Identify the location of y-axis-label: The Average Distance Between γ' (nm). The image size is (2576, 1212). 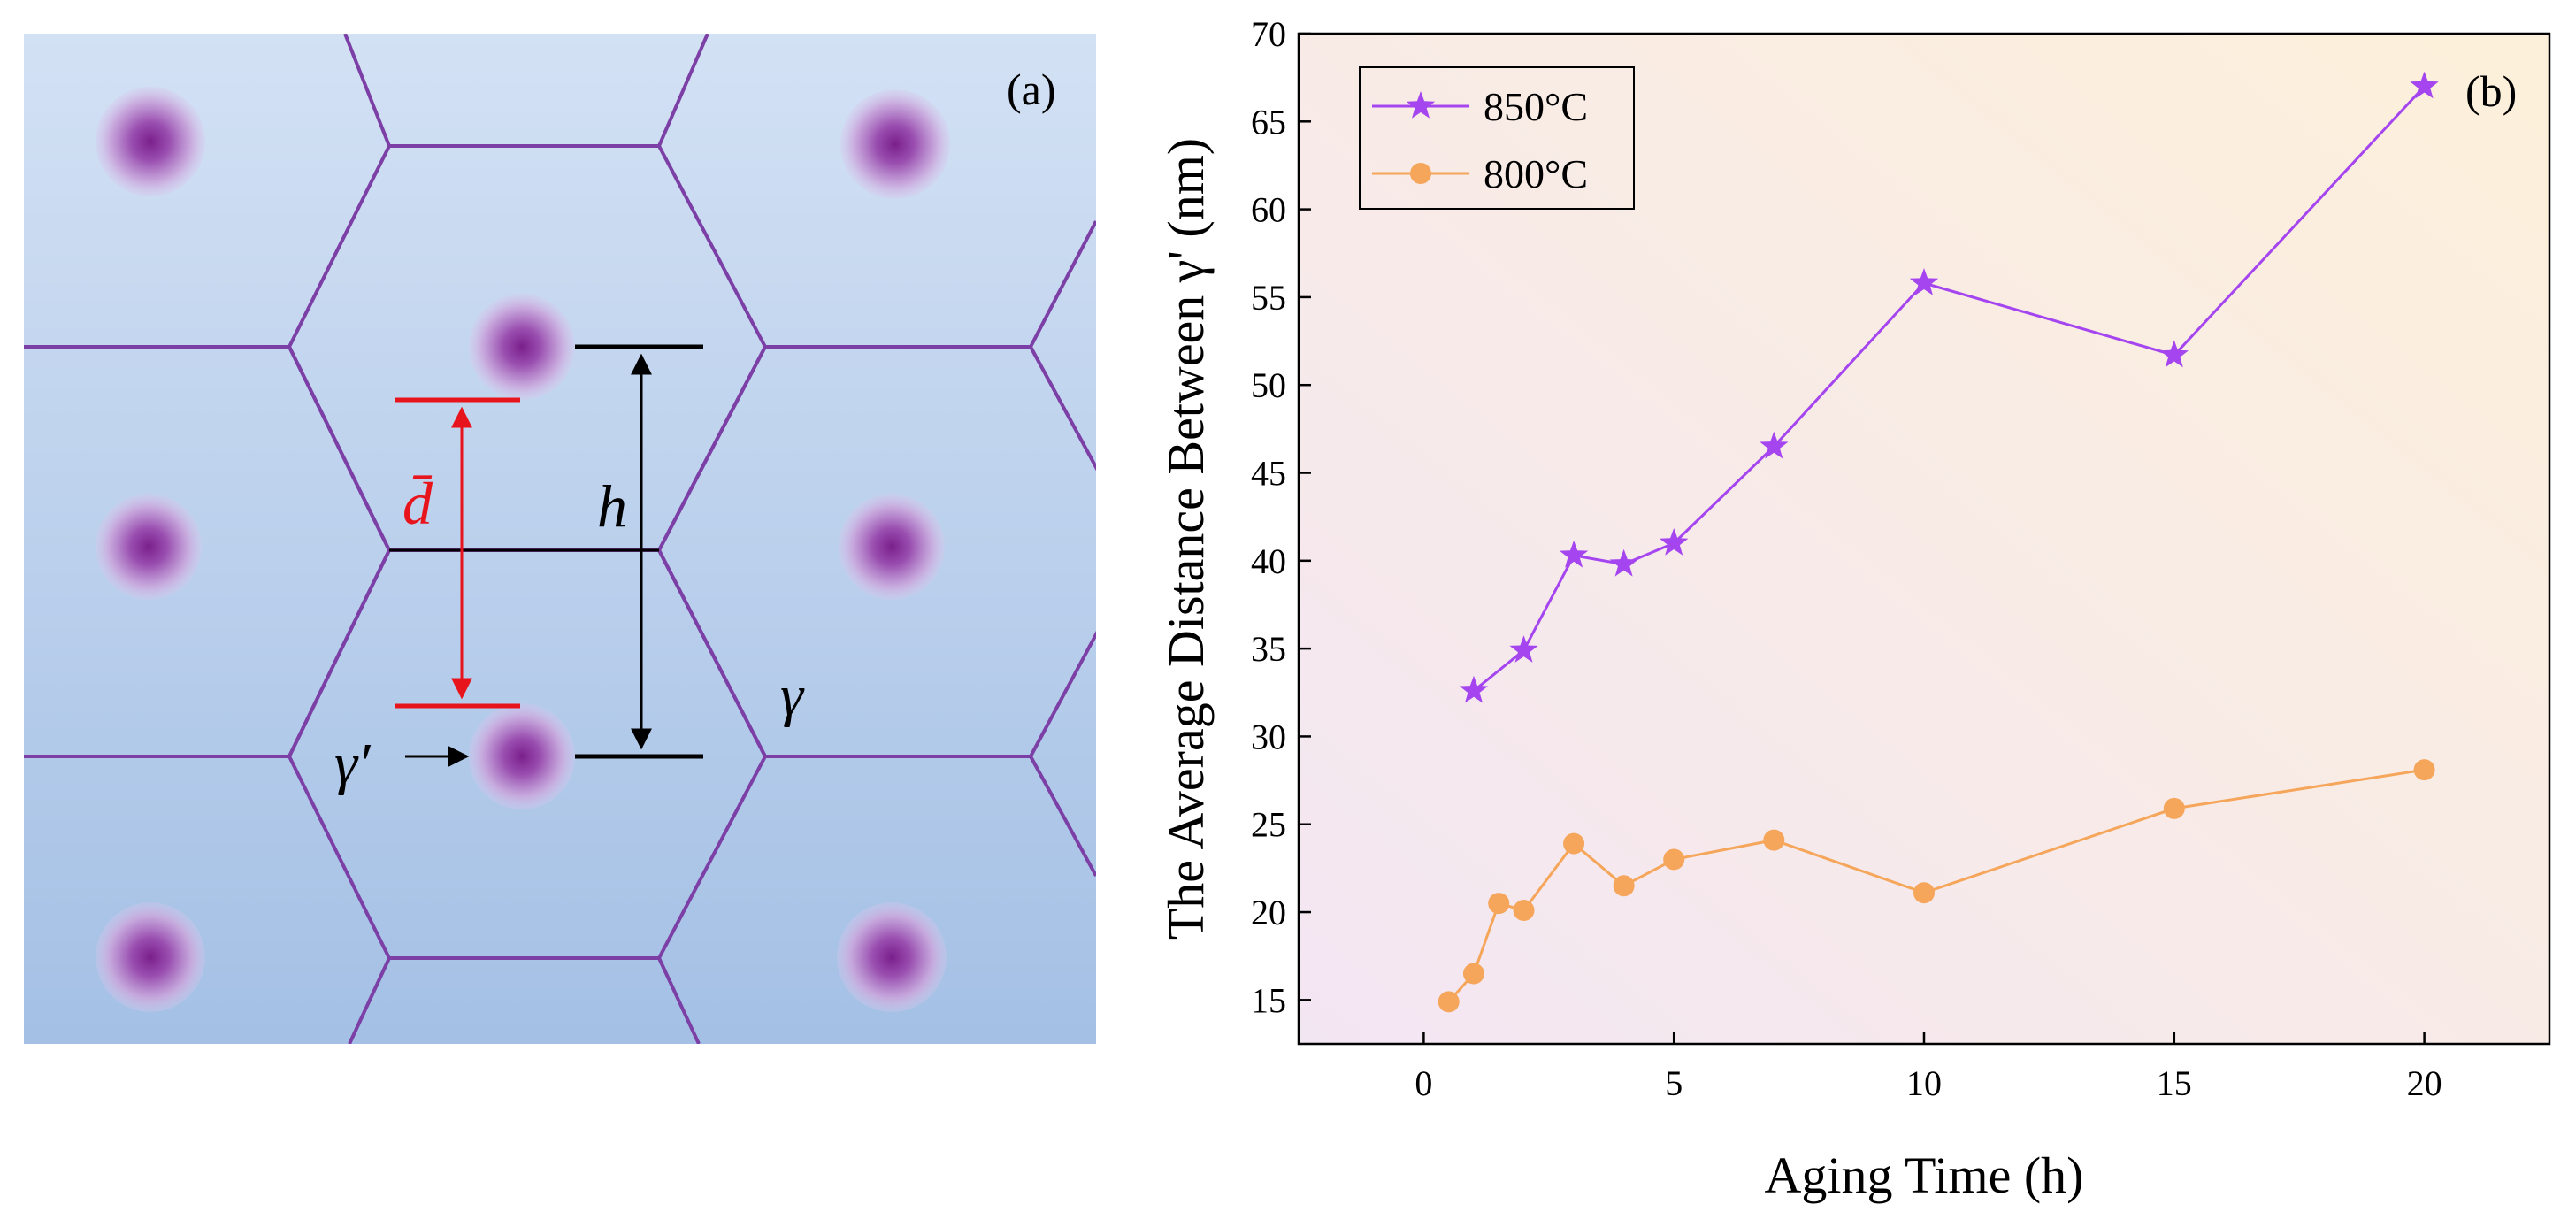
(1186, 539).